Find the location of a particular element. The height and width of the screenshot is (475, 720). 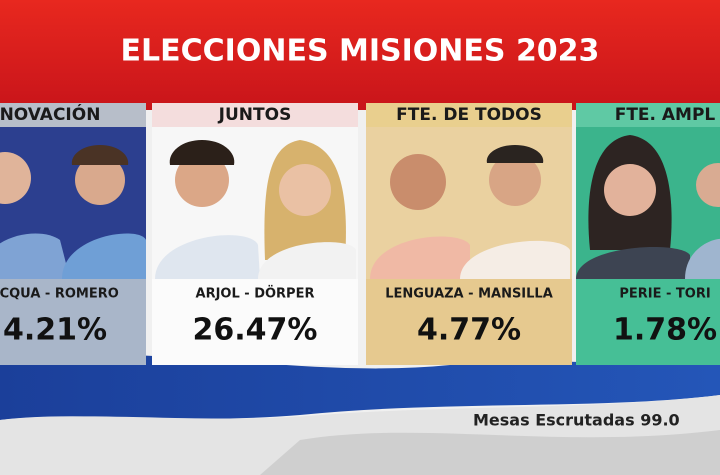

vote-percent: 1.78% is located at coordinates (665, 330).